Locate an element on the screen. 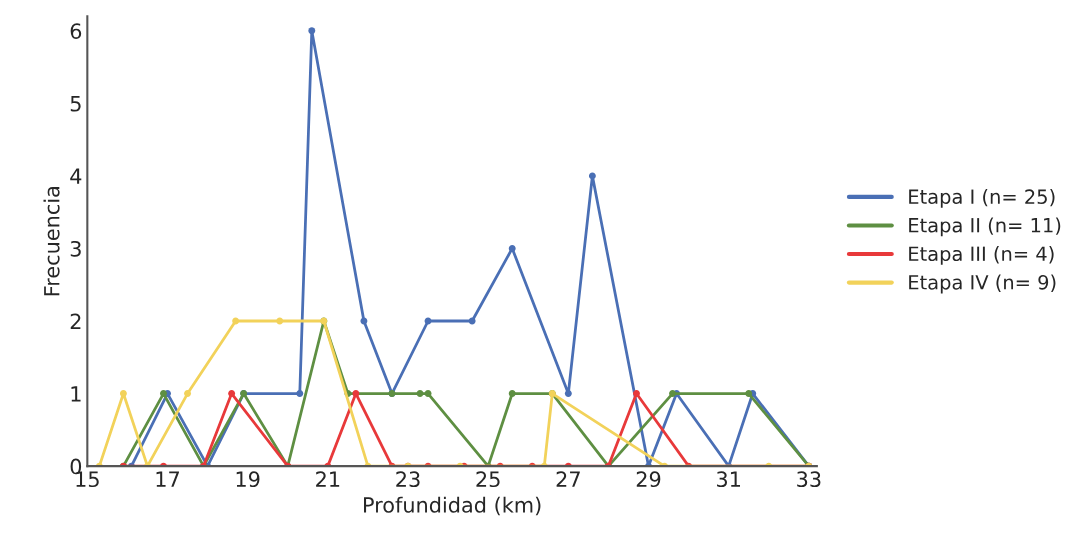  legend-label: Etapa IV (n= 9) is located at coordinates (982, 284).